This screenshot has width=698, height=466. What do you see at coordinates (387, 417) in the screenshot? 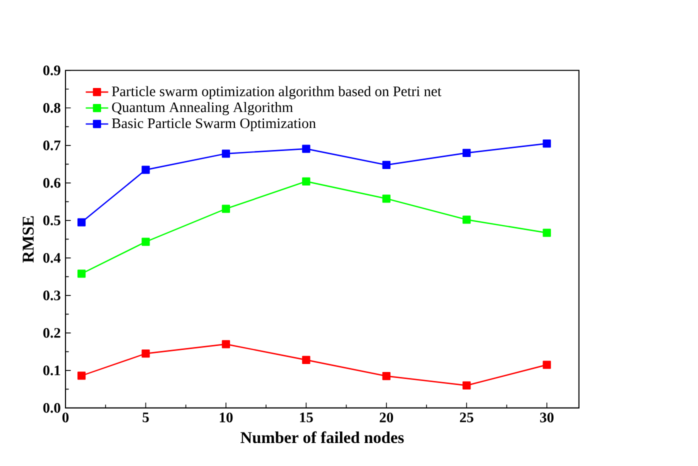
I see `x-tick-label: 20` at bounding box center [387, 417].